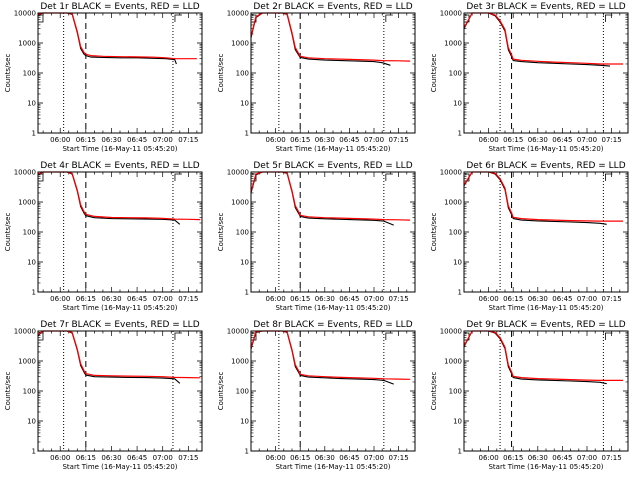 The width and height of the screenshot is (640, 480). Describe the element at coordinates (27, 362) in the screenshot. I see `panel-7-y-tick-label: 1000` at that location.